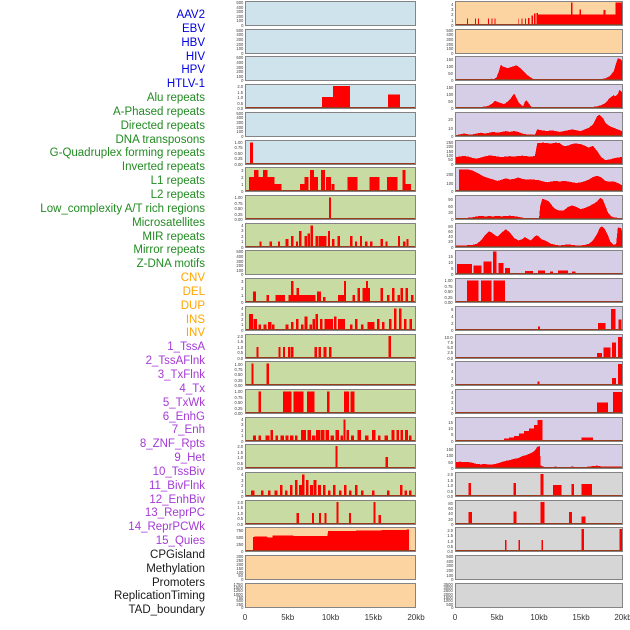 The width and height of the screenshot is (630, 630). I want to click on y-tick-label: 0.50, so click(448, 292).